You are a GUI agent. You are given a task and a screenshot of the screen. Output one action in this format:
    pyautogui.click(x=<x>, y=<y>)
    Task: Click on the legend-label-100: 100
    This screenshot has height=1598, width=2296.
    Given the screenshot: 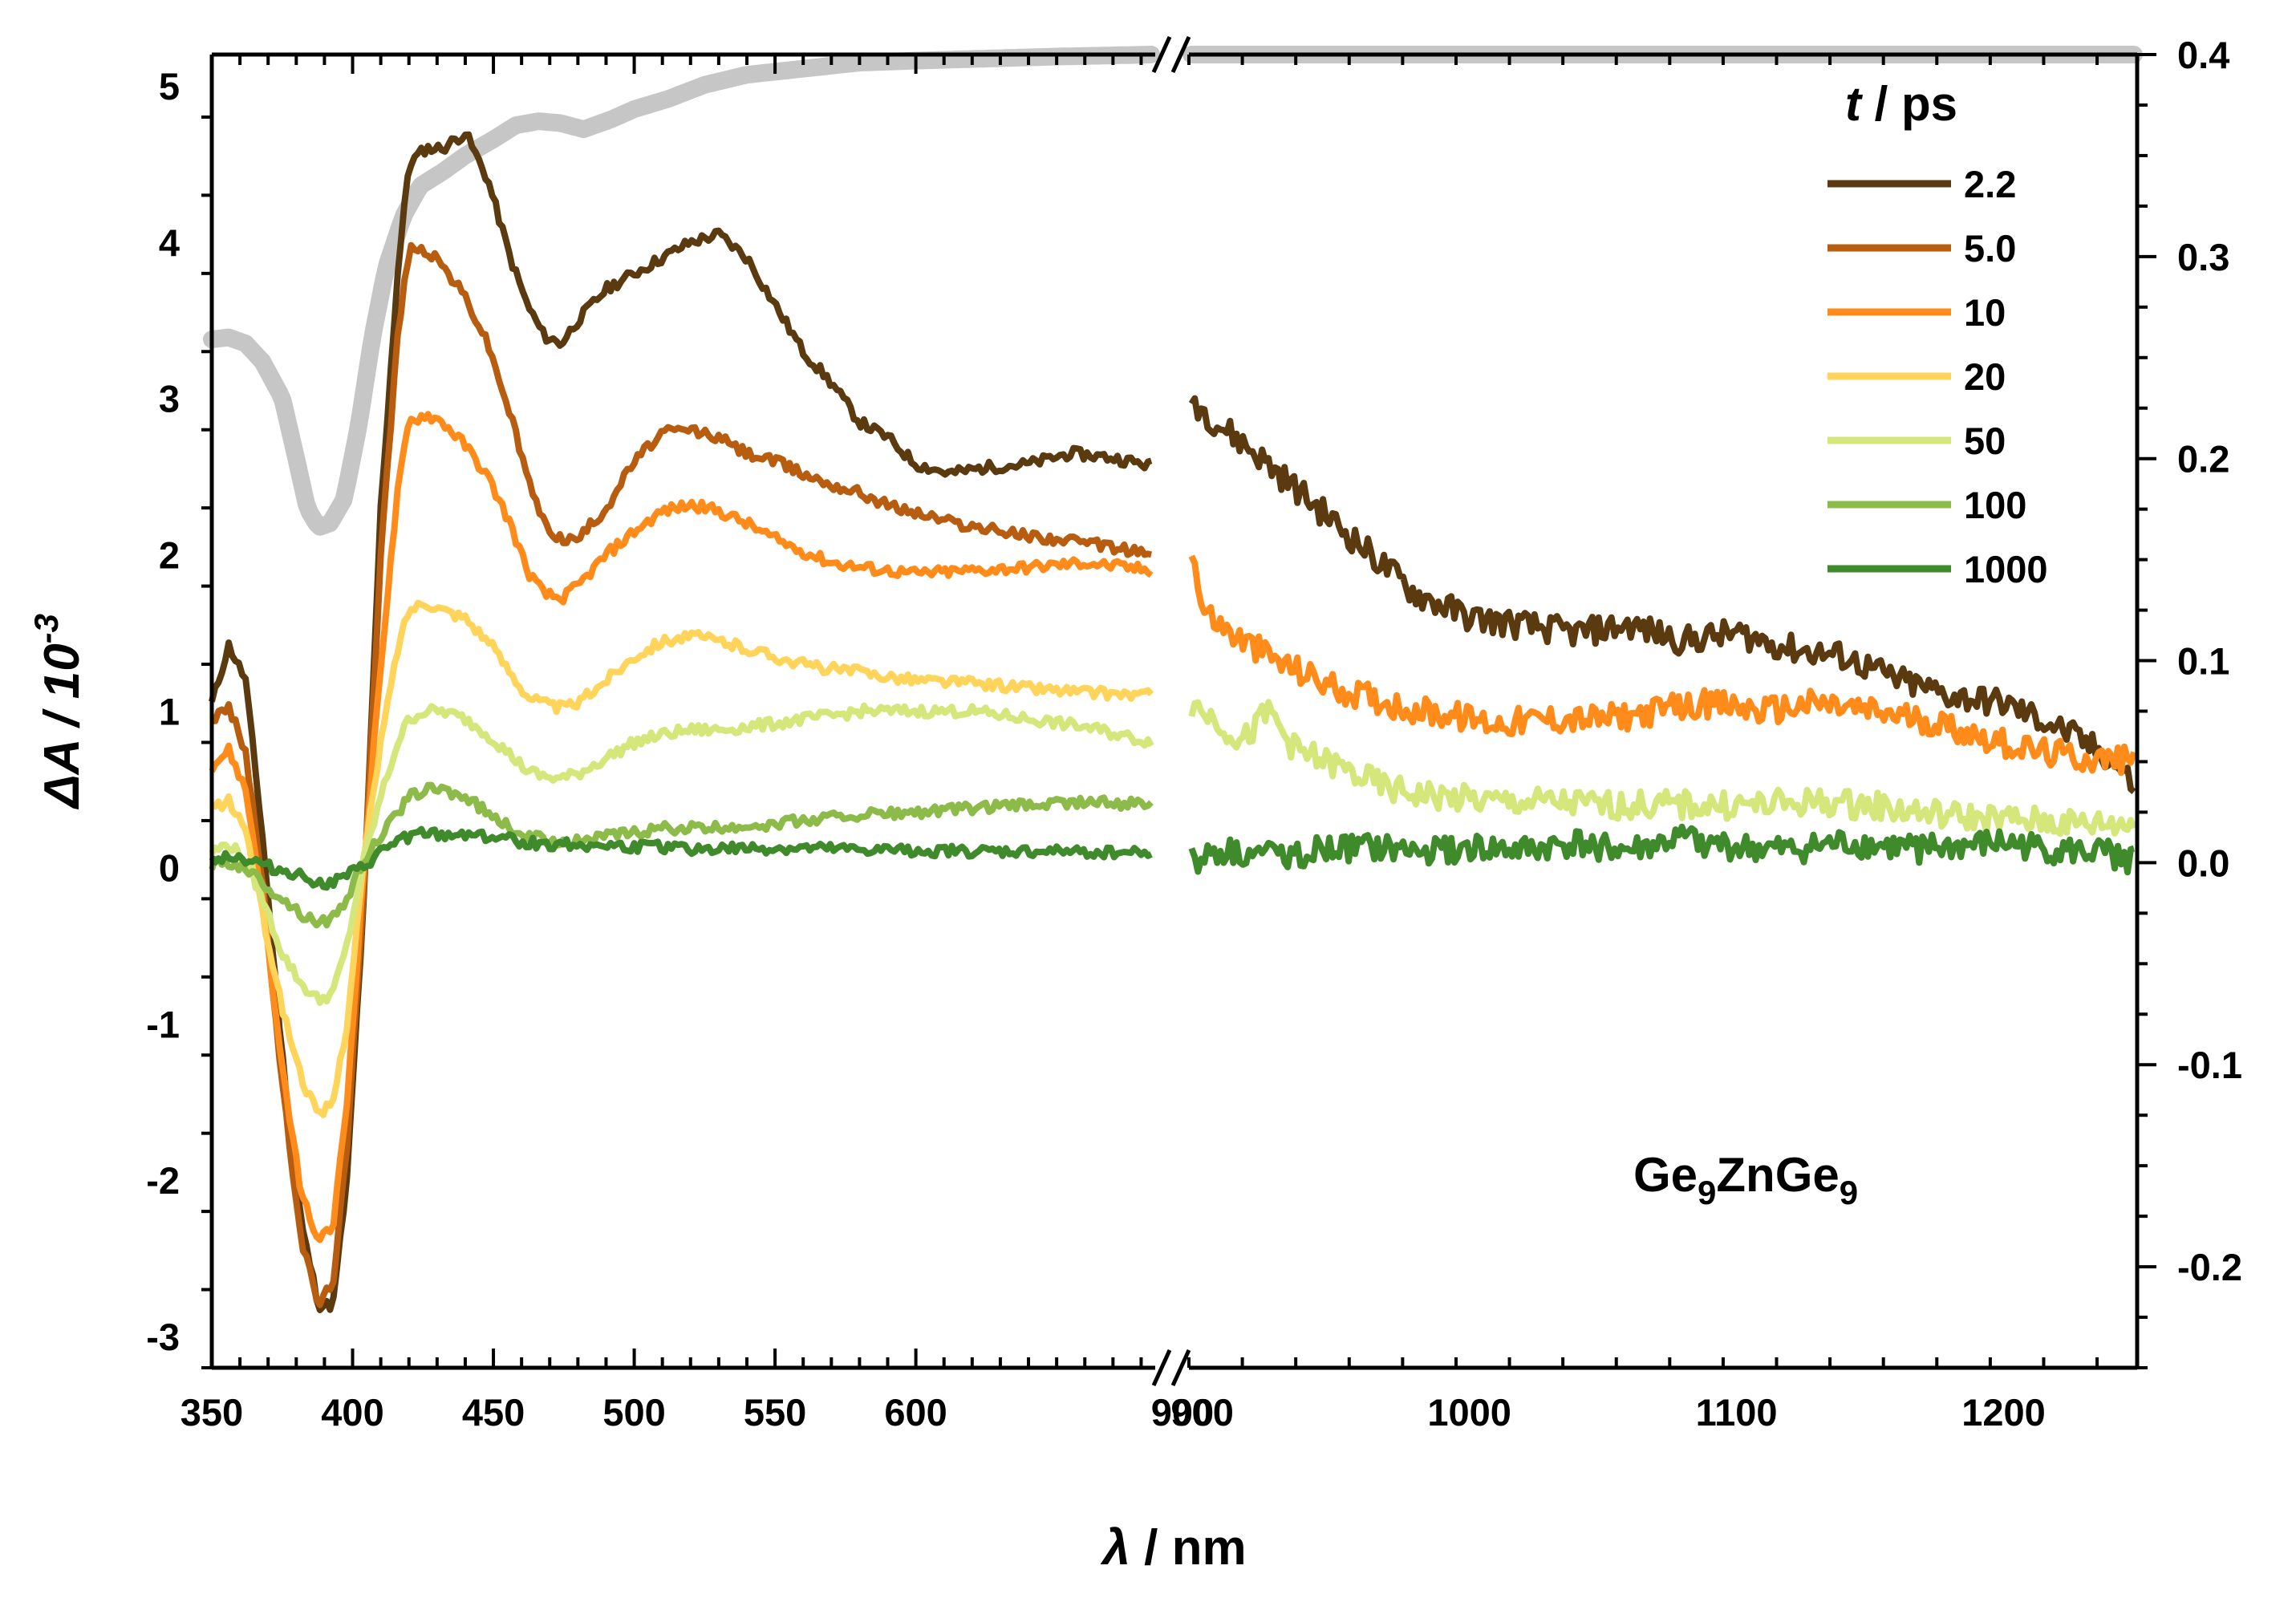 What is the action you would take?
    pyautogui.click(x=1995, y=505)
    